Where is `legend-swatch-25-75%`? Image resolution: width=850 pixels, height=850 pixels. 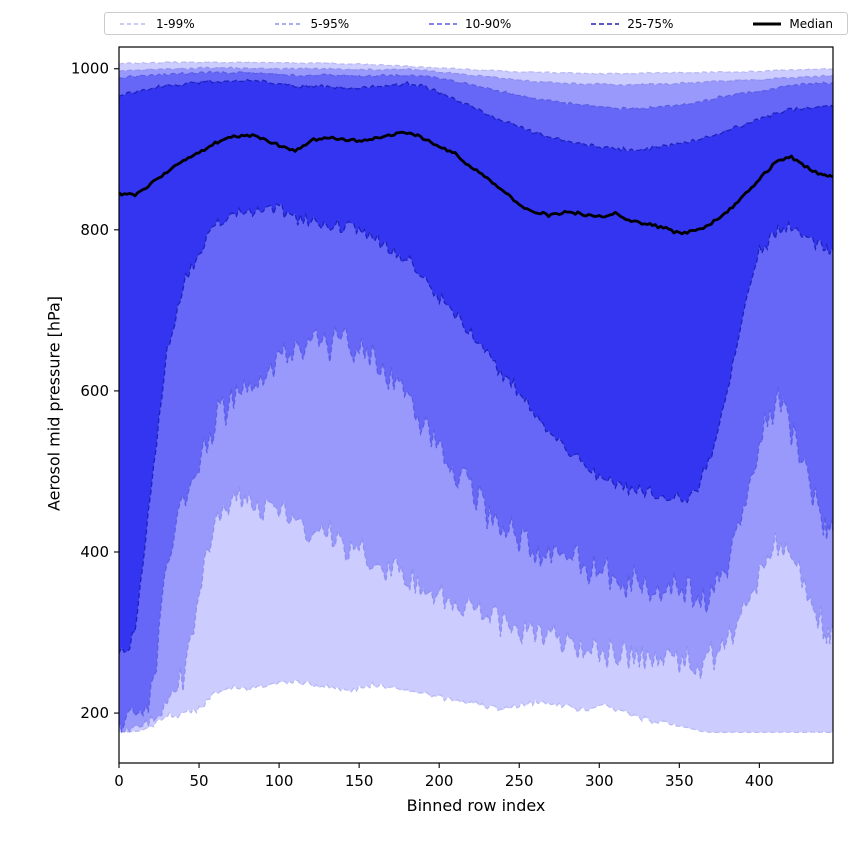
legend-swatch-25-75% is located at coordinates (605, 23).